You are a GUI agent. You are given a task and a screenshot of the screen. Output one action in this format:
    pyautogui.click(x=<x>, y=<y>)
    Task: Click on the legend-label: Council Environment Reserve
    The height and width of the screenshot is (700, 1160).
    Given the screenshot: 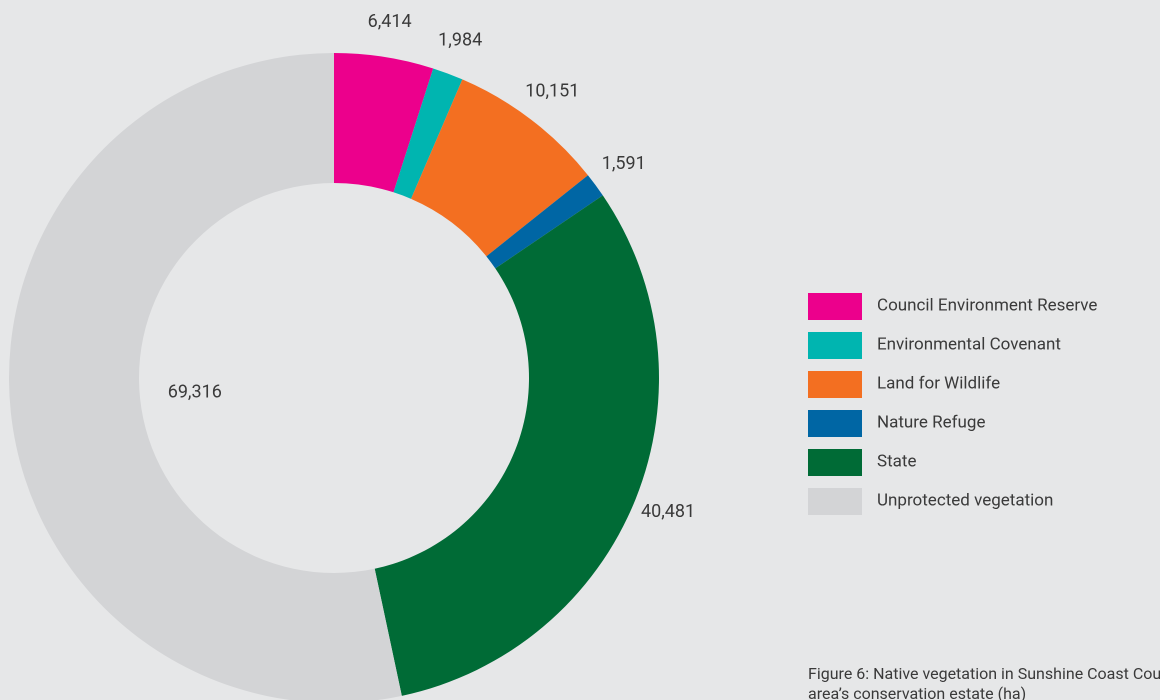 What is the action you would take?
    pyautogui.click(x=987, y=305)
    